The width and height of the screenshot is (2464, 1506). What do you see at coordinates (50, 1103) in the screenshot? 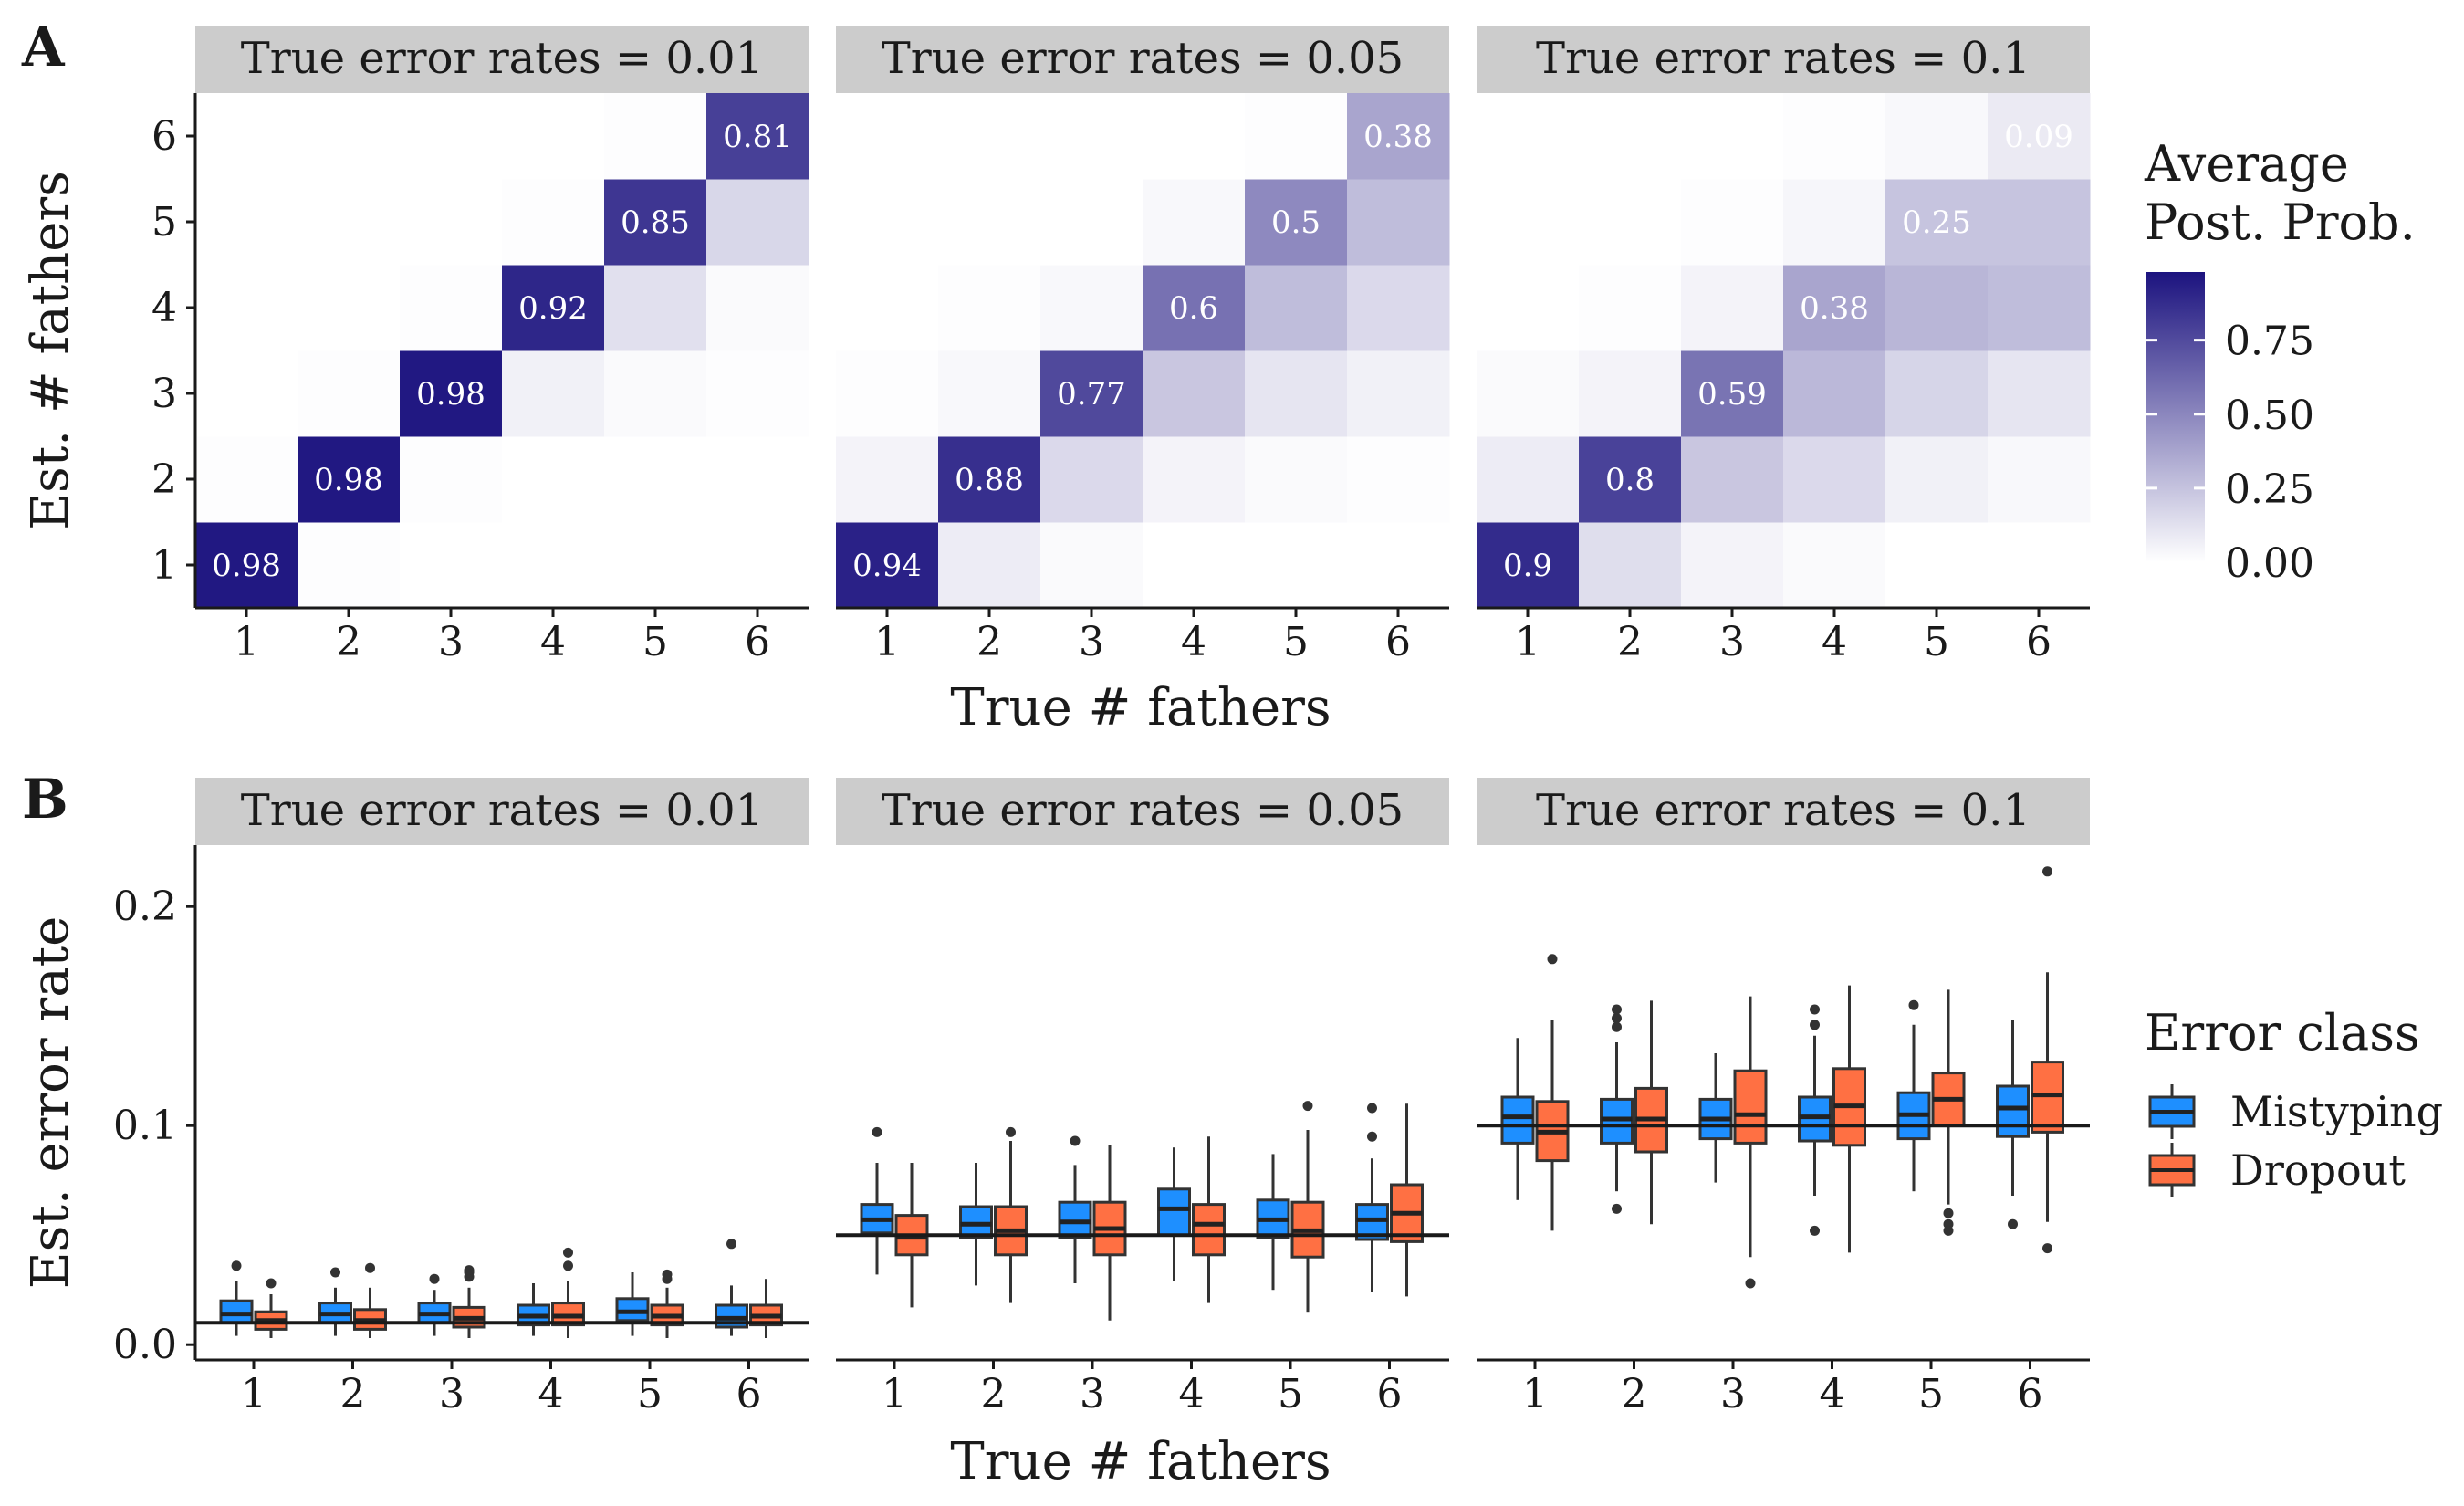
I see `y-axis-title-b: Est. error rate` at bounding box center [50, 1103].